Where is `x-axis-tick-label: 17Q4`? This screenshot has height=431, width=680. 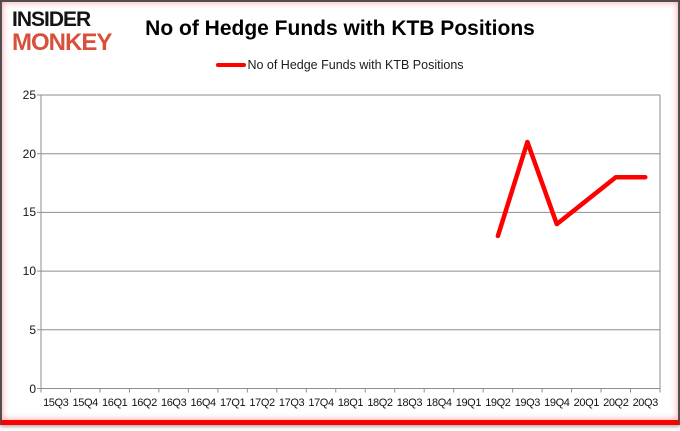 x-axis-tick-label: 17Q4 is located at coordinates (321, 403).